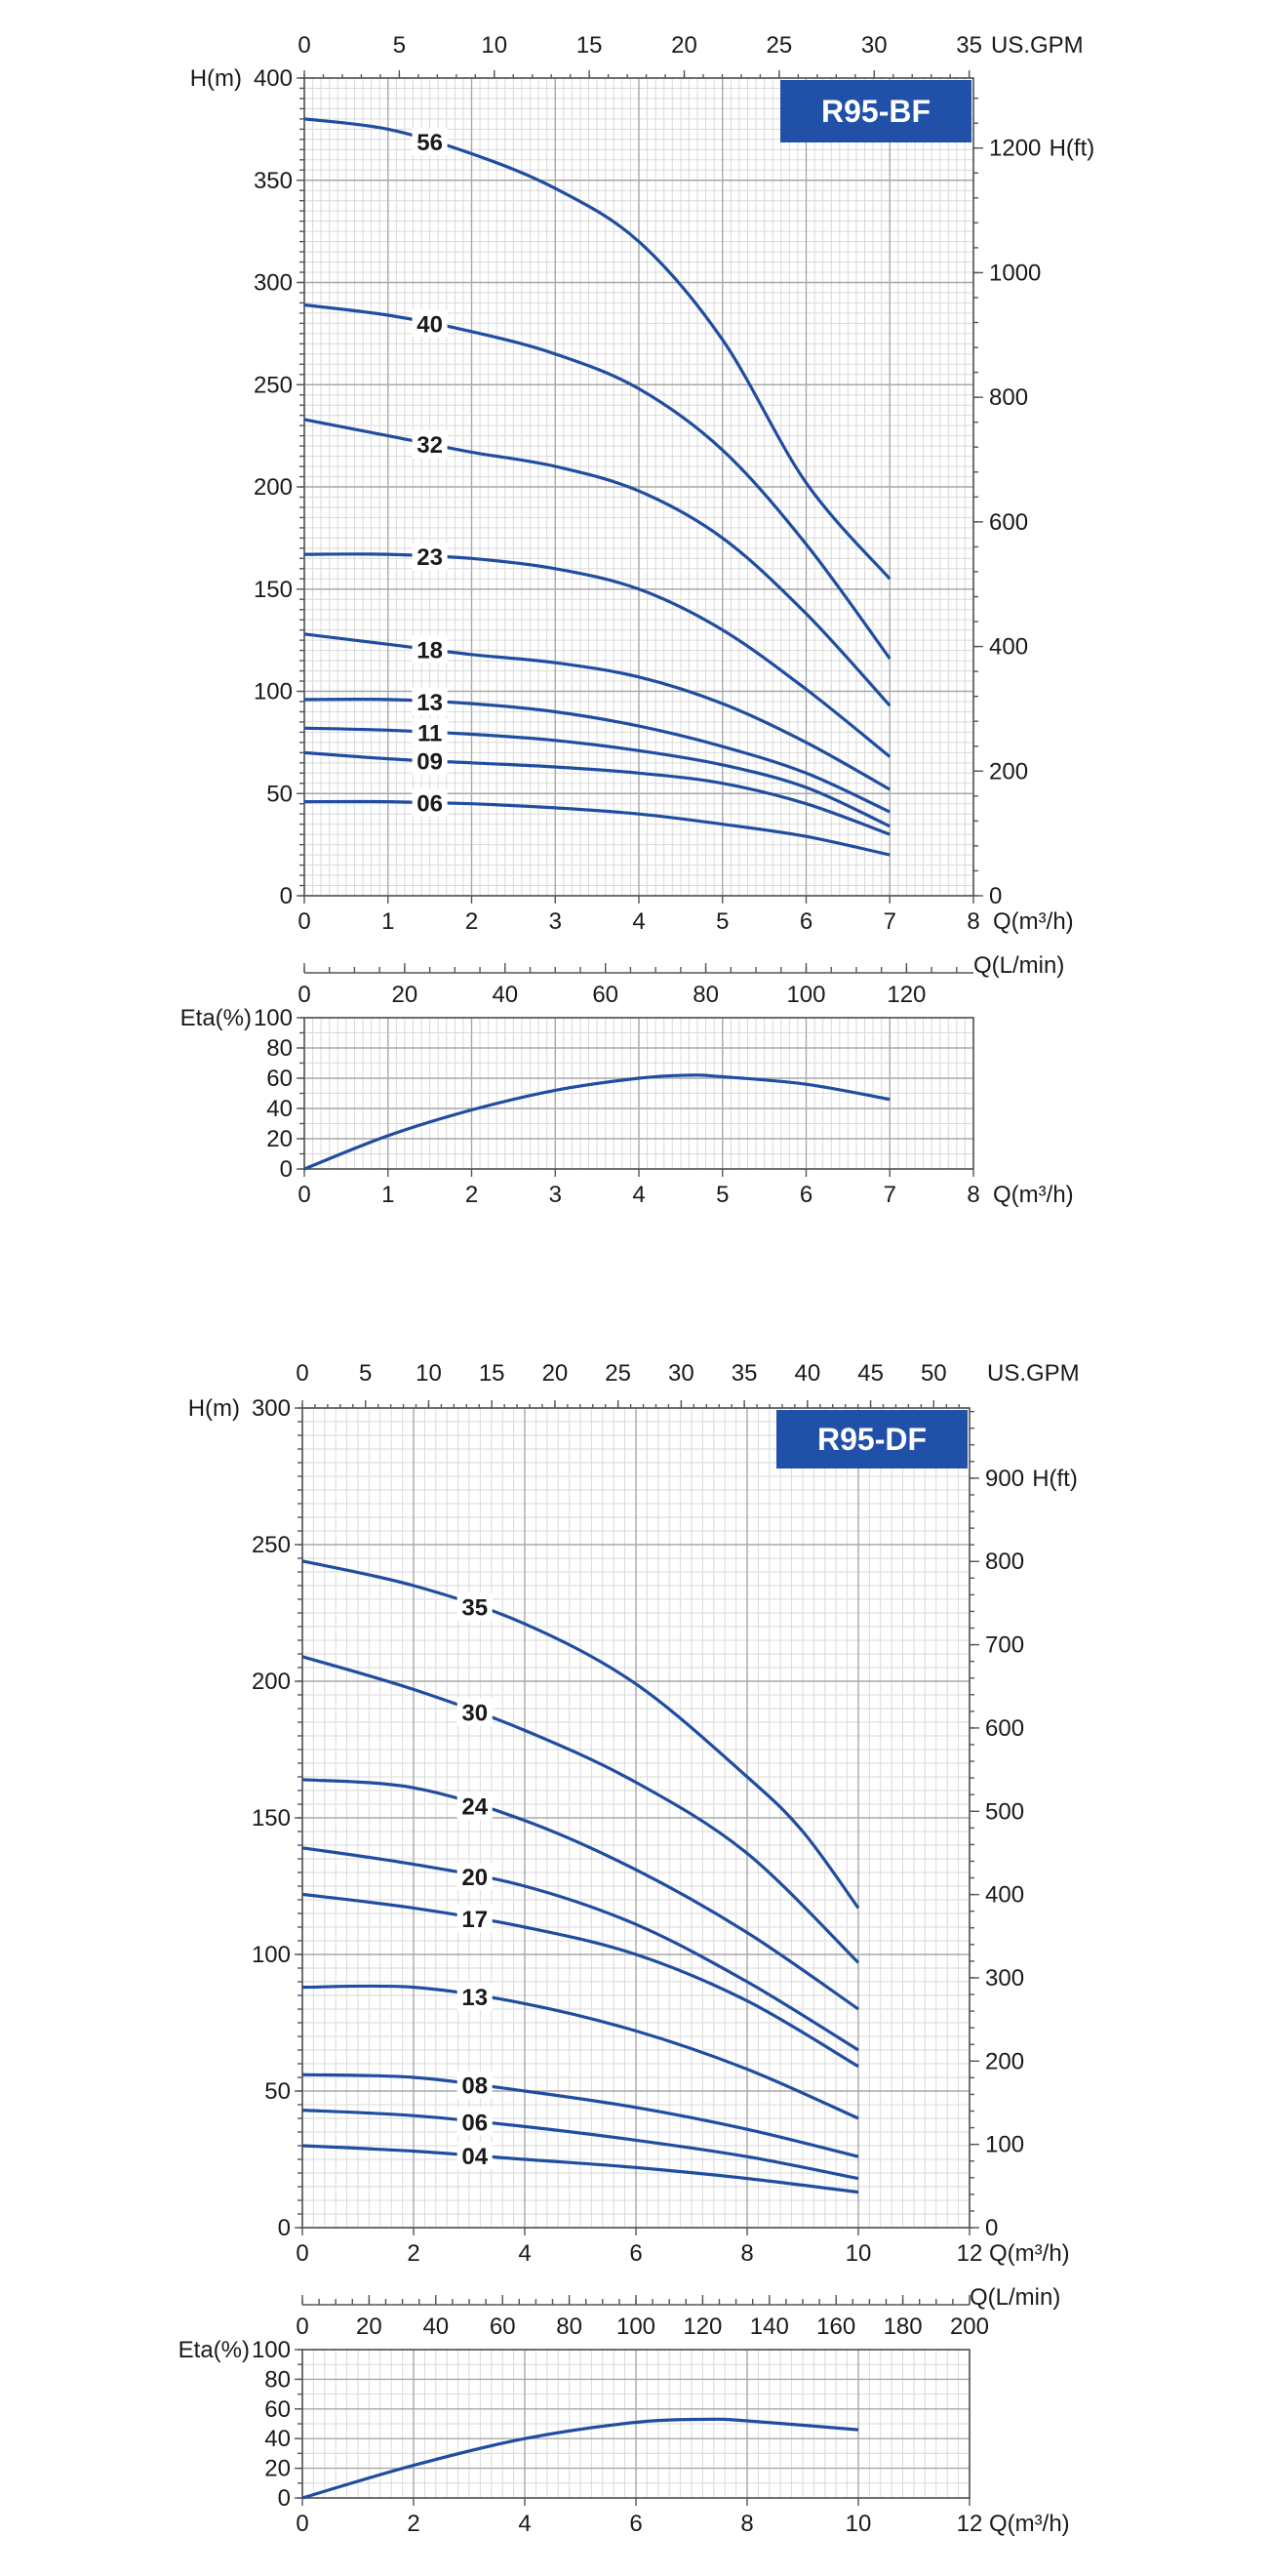 The image size is (1268, 2576). Describe the element at coordinates (970, 2524) in the screenshot. I see `x-tick-label: 12` at that location.